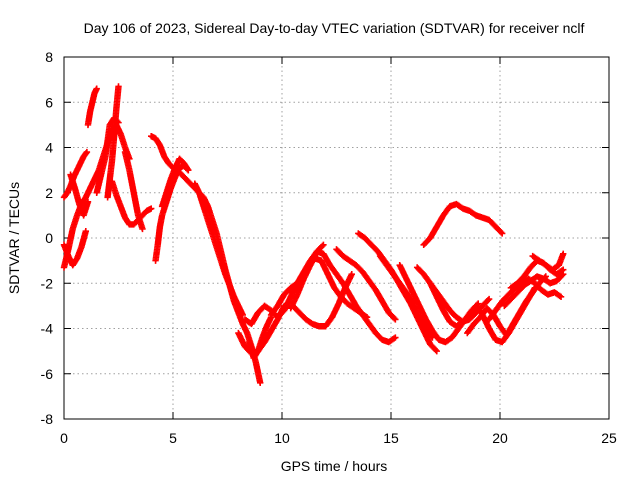 Image resolution: width=640 pixels, height=480 pixels. I want to click on y-tick-label: 4, so click(49, 148).